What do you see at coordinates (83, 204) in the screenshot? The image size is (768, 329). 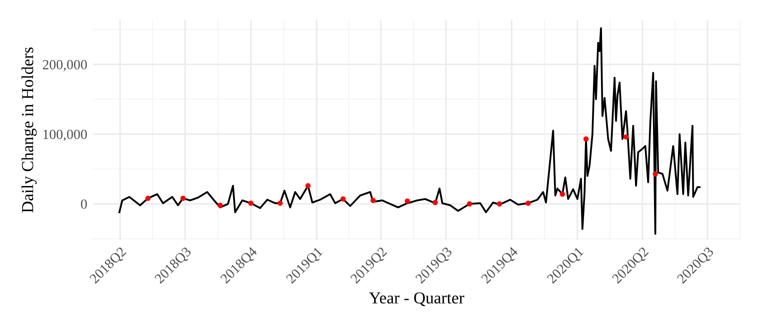 I see `y-tick-label: 0` at bounding box center [83, 204].